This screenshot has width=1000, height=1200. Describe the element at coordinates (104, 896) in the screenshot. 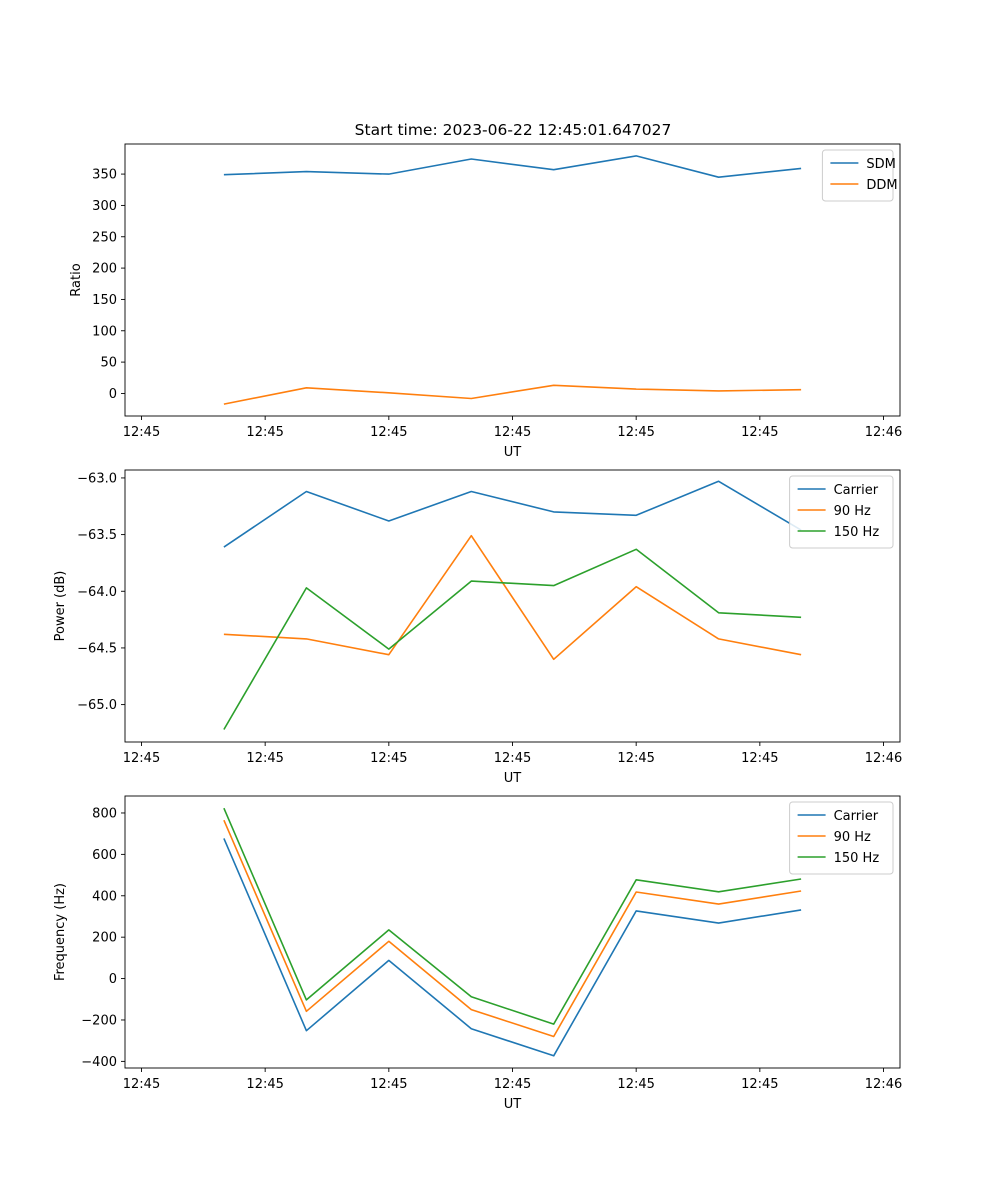

I see `y-tick-label: 400` at that location.